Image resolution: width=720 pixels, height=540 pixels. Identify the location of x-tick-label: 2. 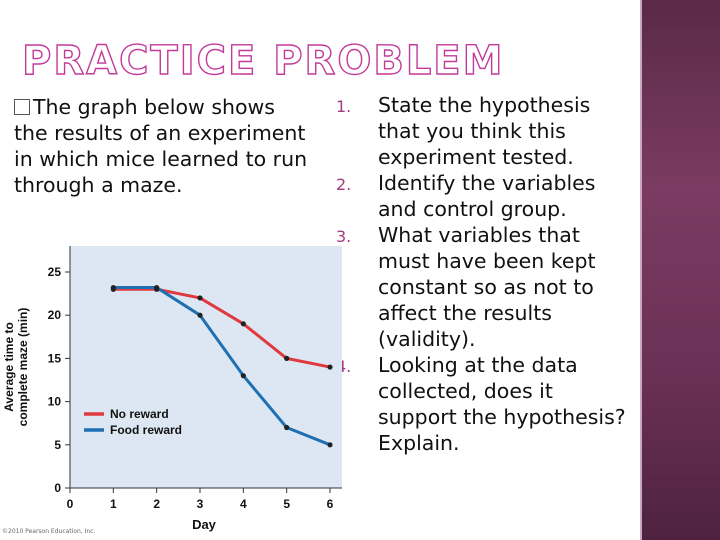
(156, 504).